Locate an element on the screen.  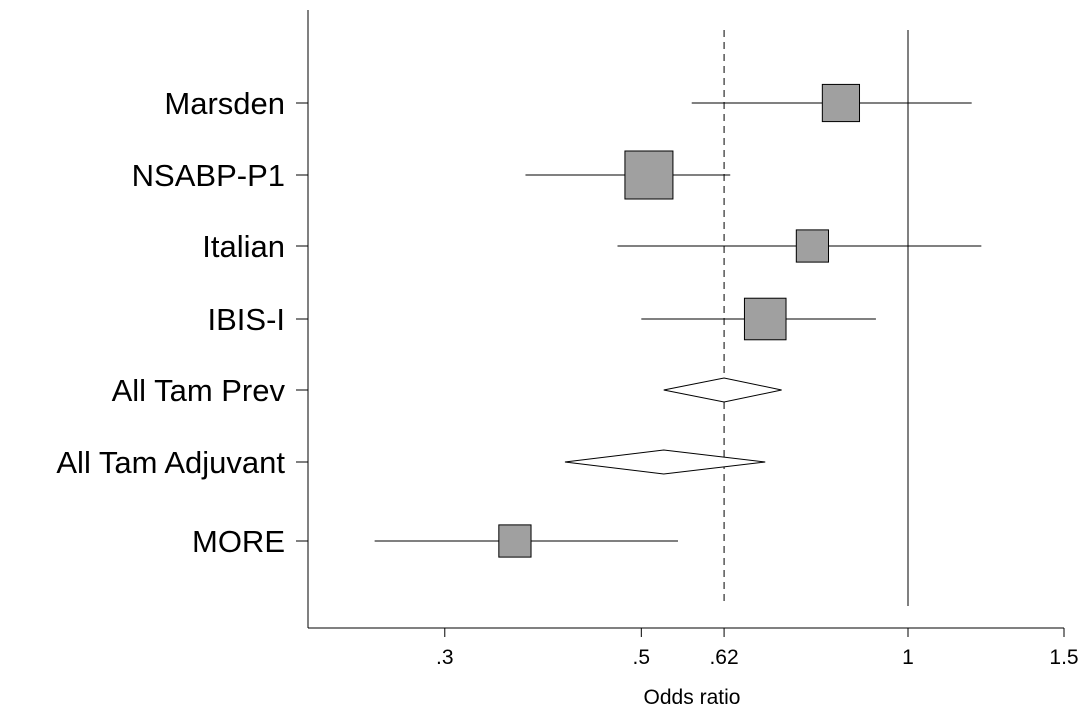
study-label-ibis-i: IBIS-I is located at coordinates (246, 319).